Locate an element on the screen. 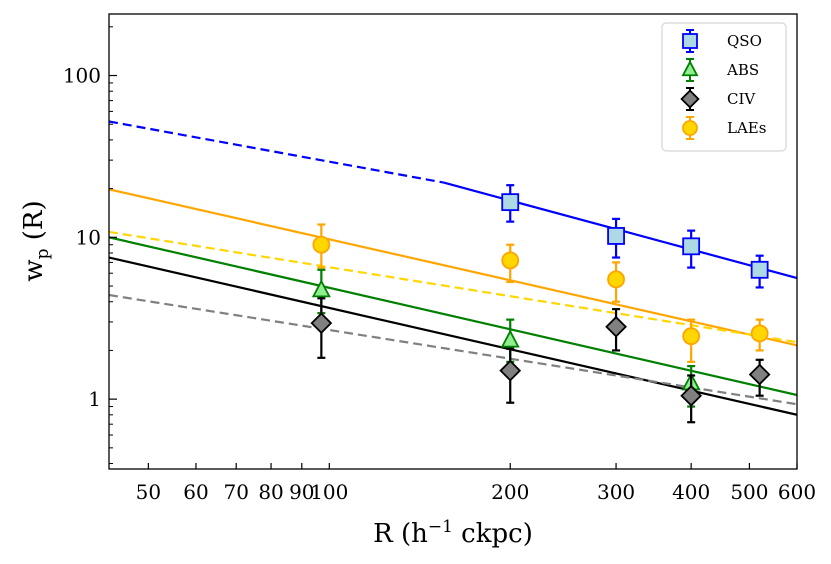 This screenshot has height=564, width=831. legend-entry-qso: QSO is located at coordinates (722, 41).